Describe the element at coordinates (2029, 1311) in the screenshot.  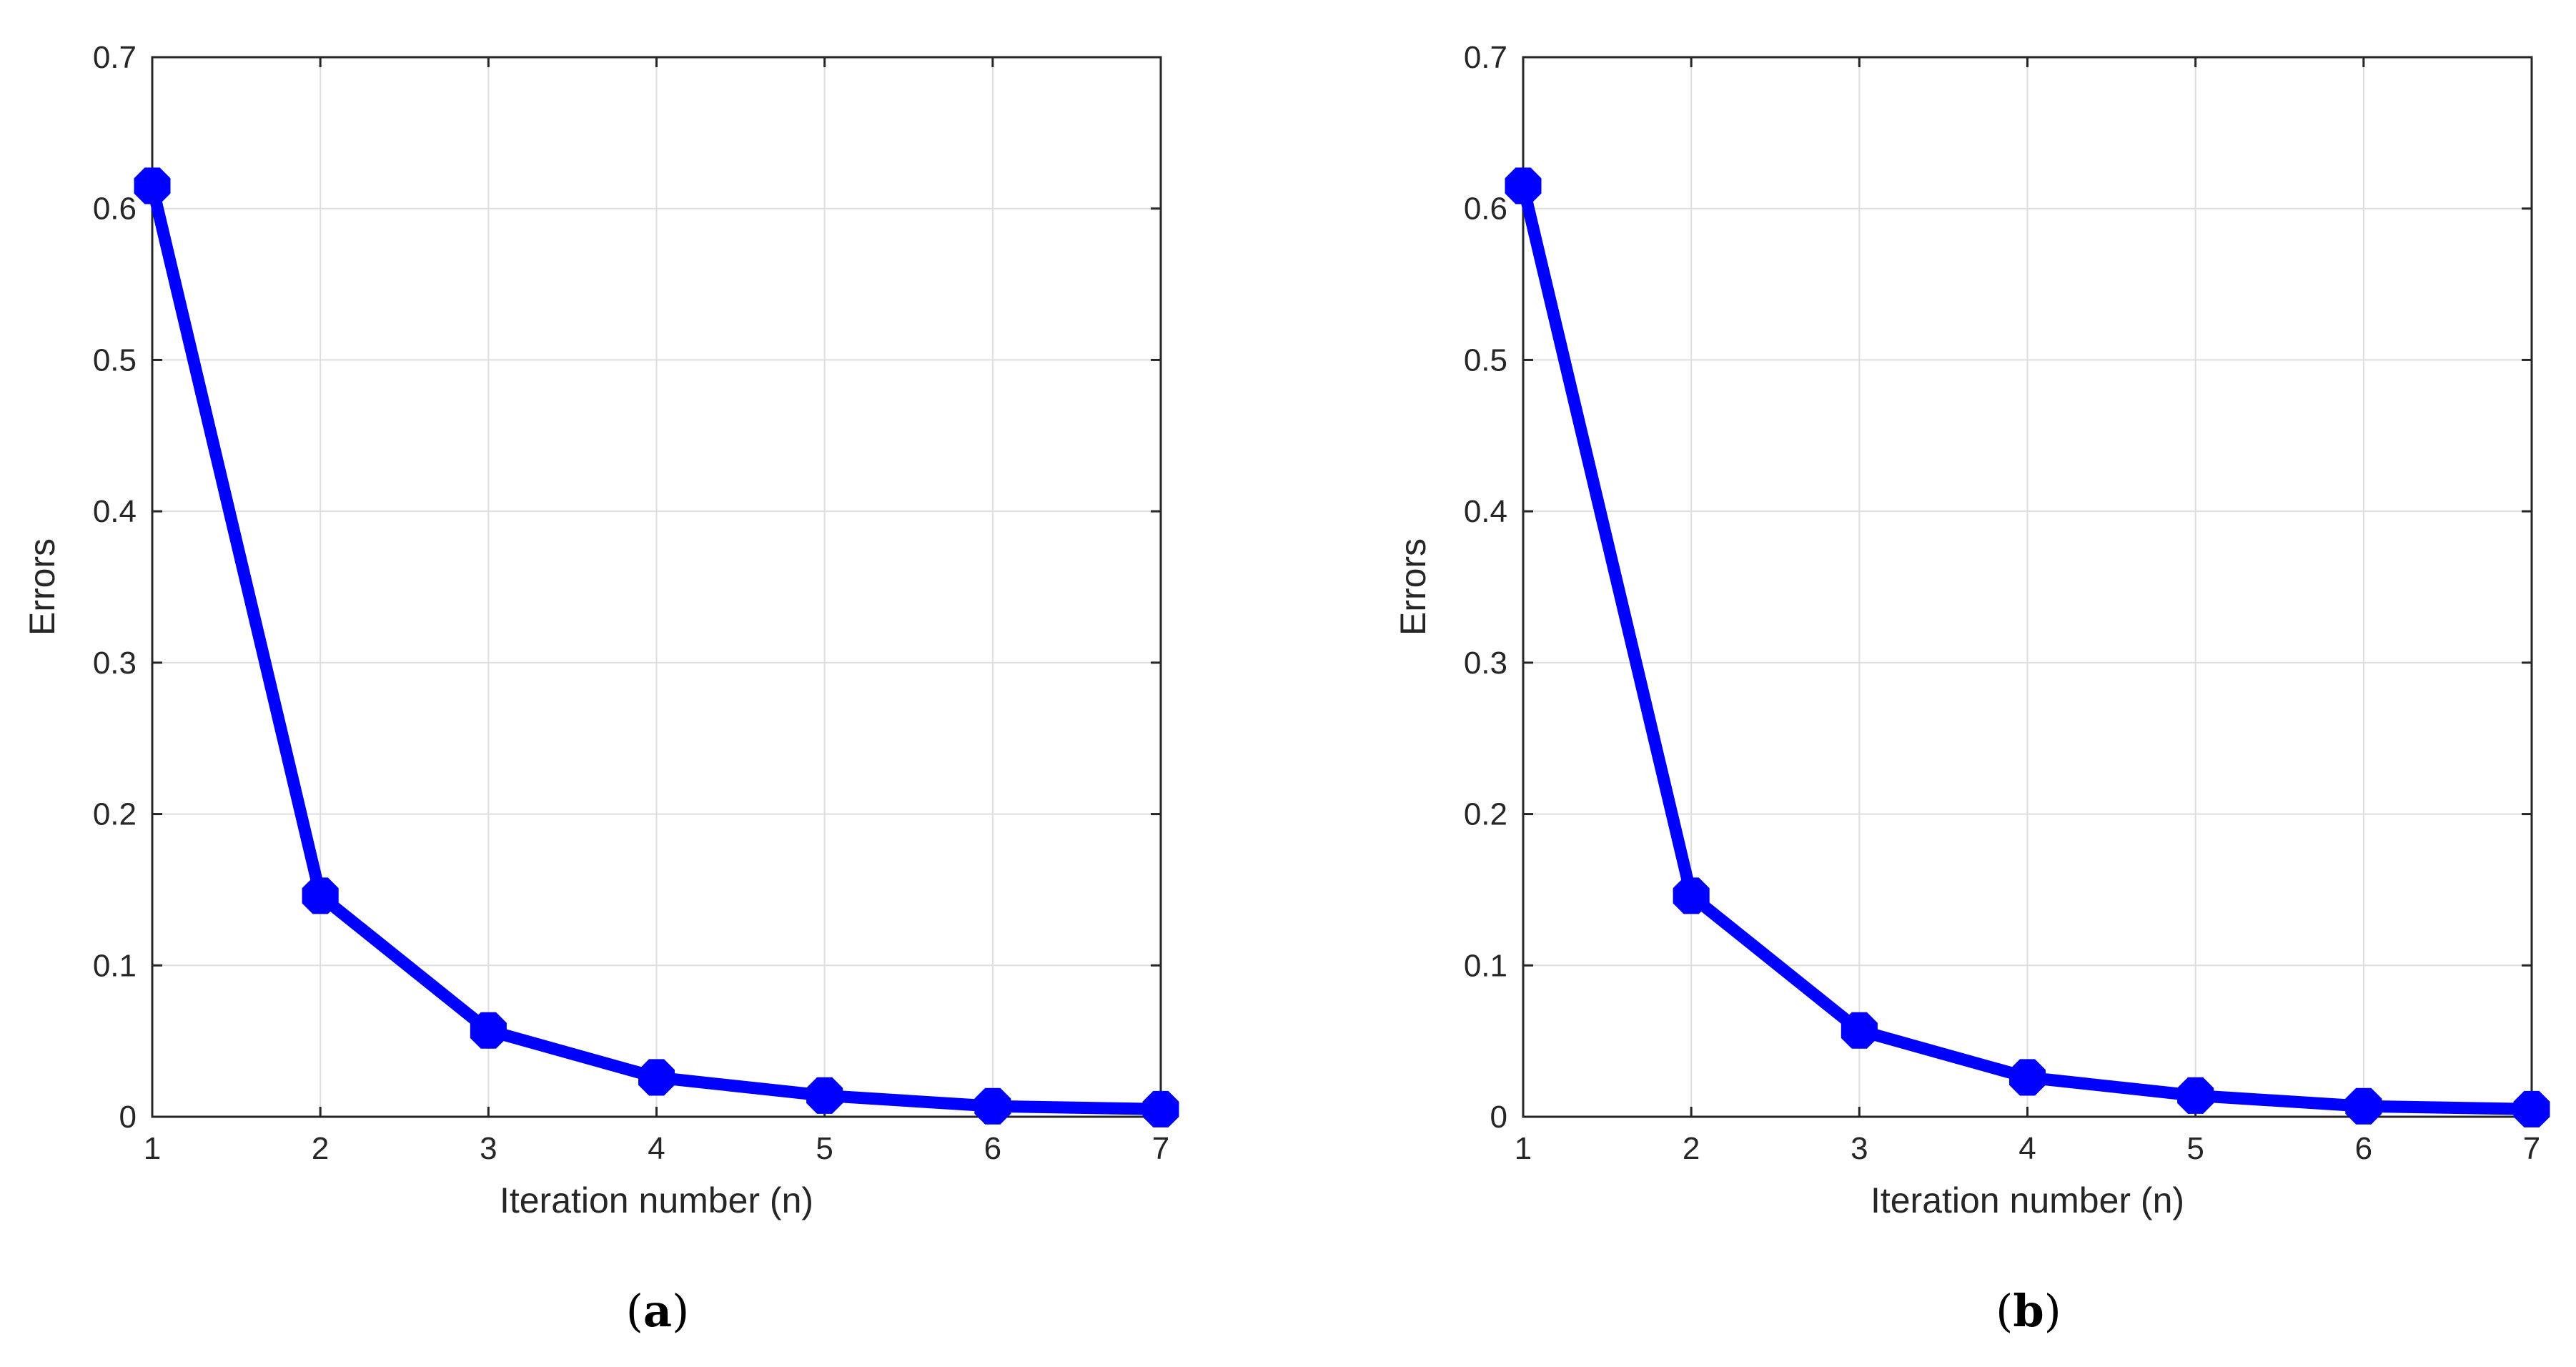
I see `caption-b: (b)` at that location.